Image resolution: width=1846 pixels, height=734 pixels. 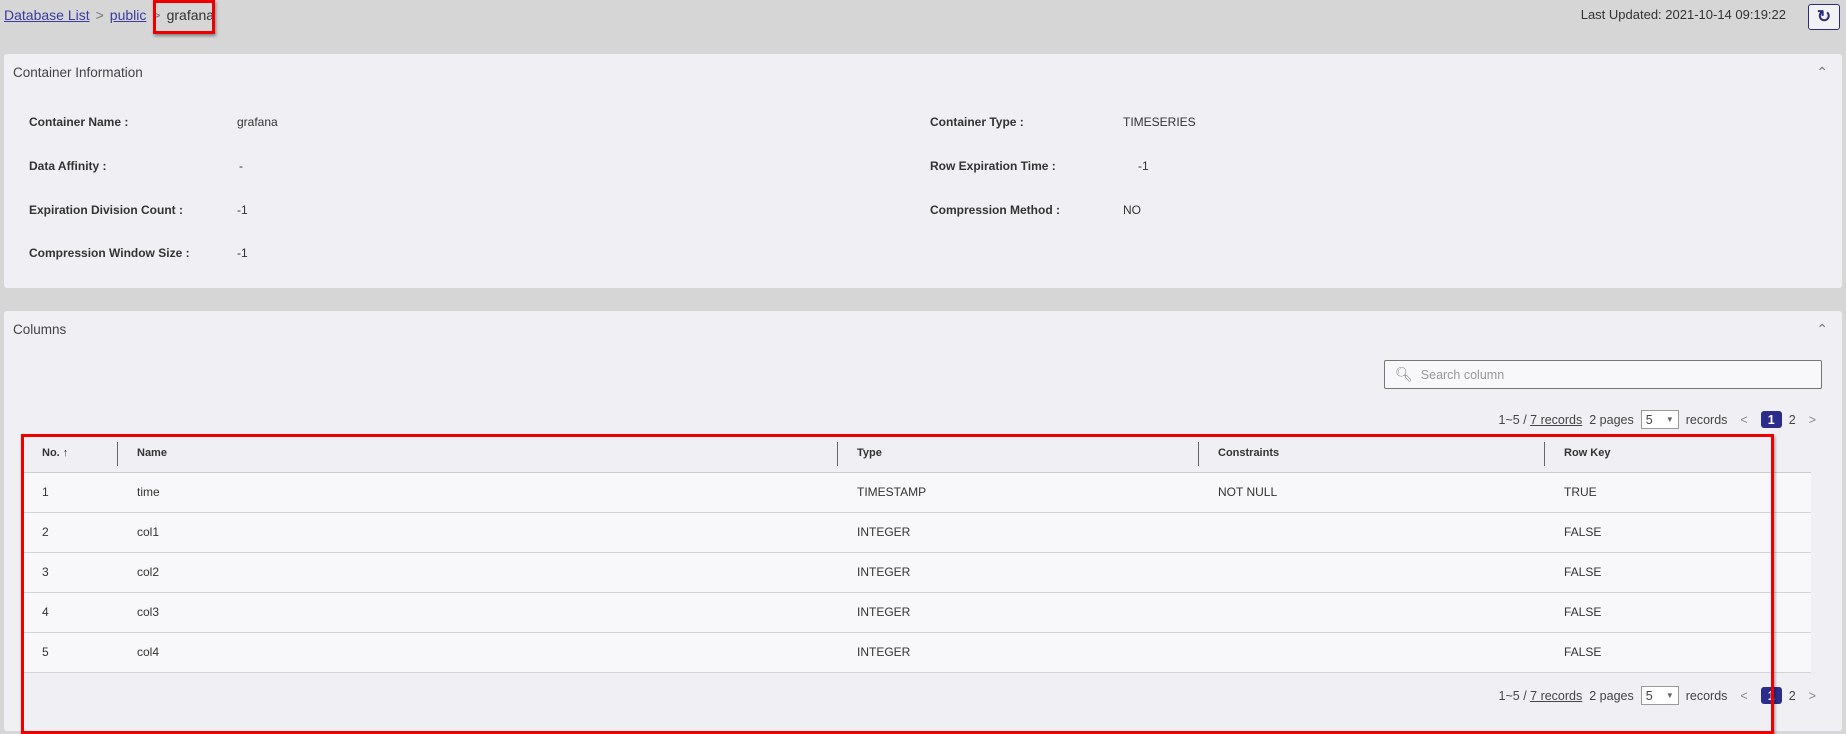 I want to click on field-label: Compression Window Size :, so click(x=109, y=253).